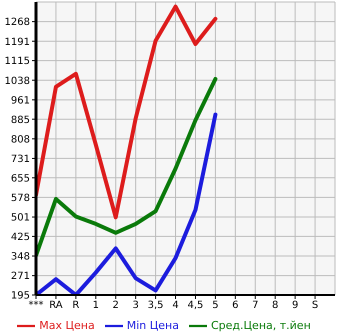  Describe the element at coordinates (156, 306) in the screenshot. I see `x-tick-label: 3,5` at that location.